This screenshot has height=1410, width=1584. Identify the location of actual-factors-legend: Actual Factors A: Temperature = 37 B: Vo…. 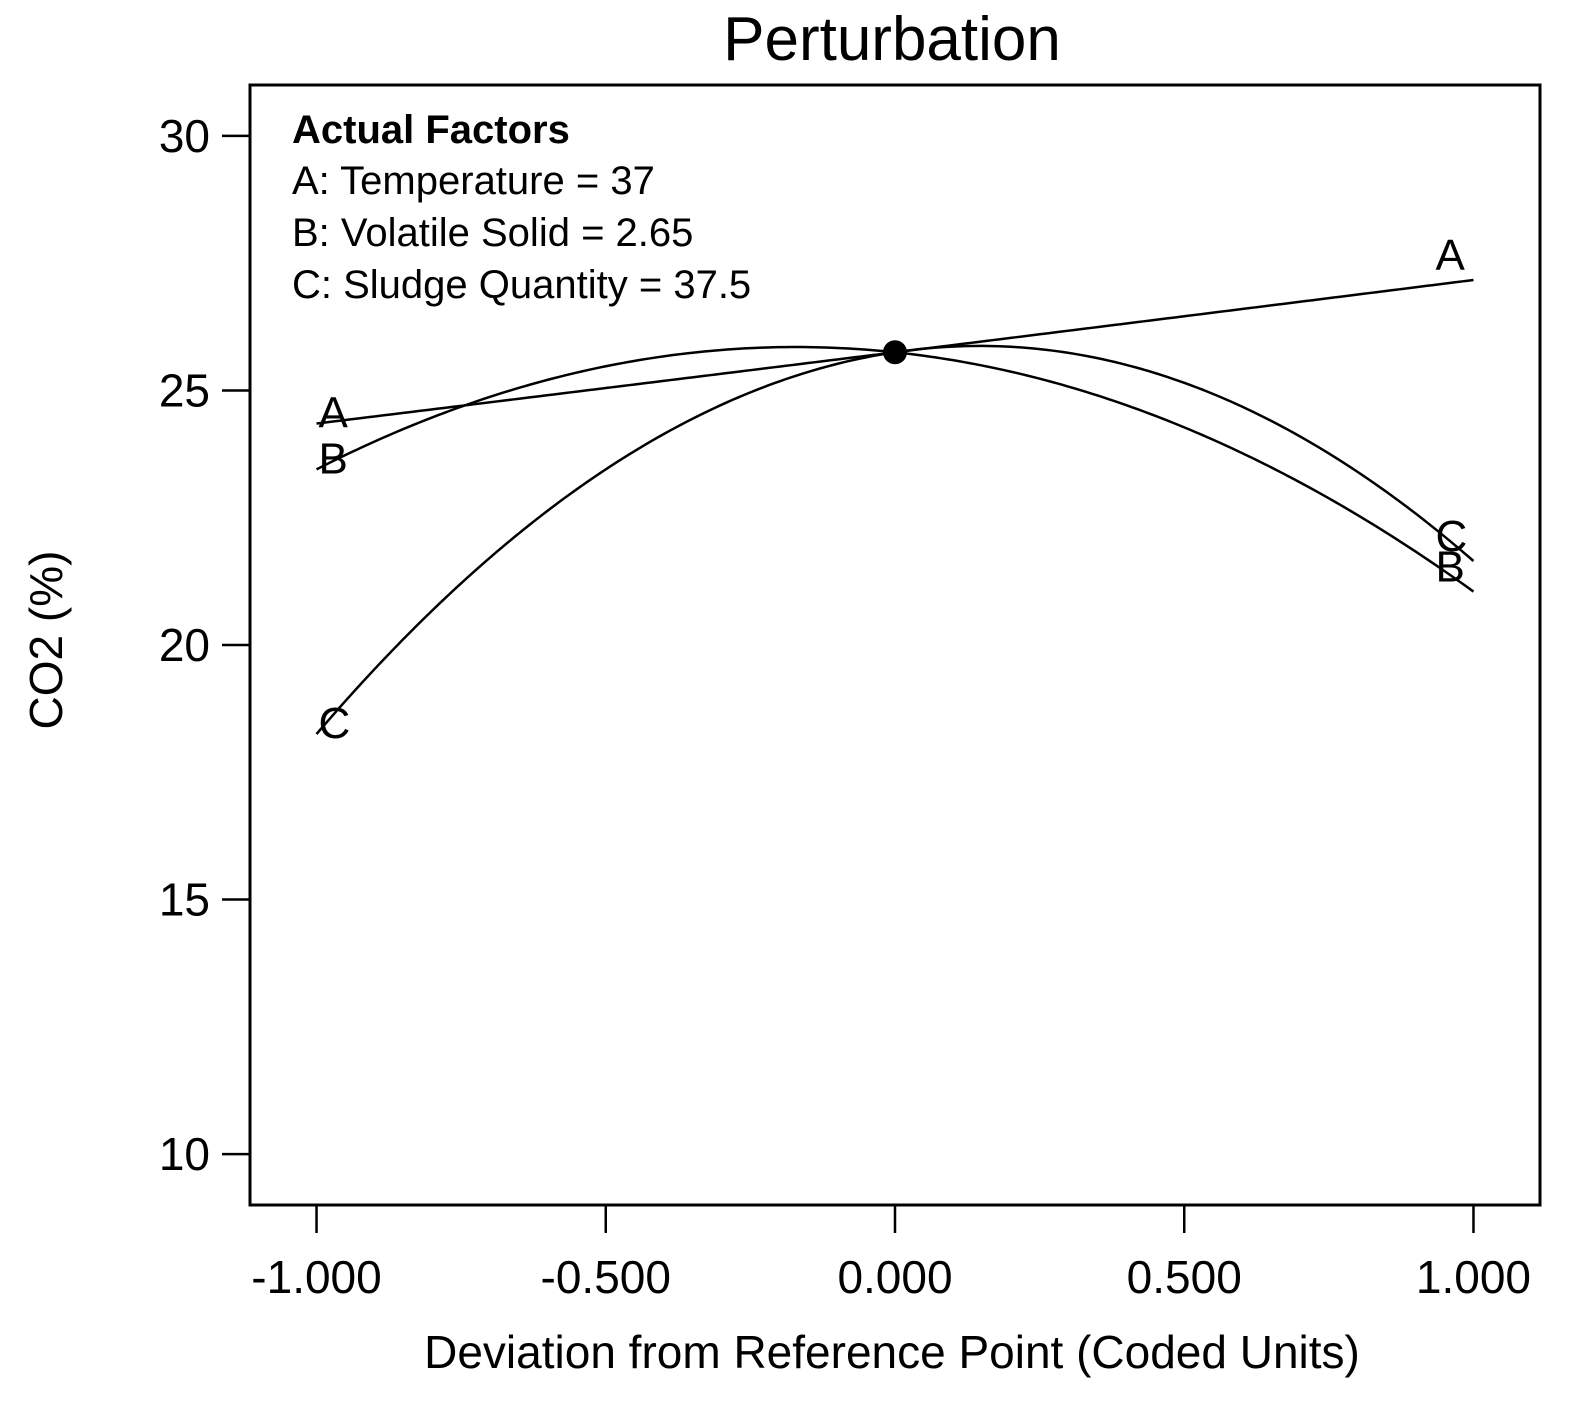
(521, 207).